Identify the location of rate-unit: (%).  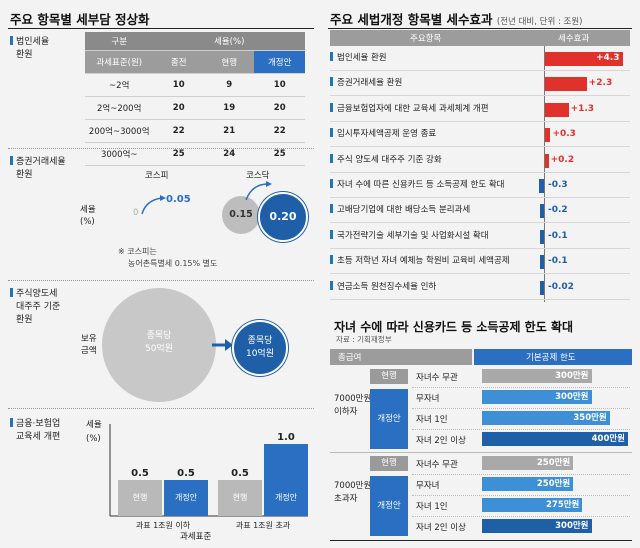
(93, 439).